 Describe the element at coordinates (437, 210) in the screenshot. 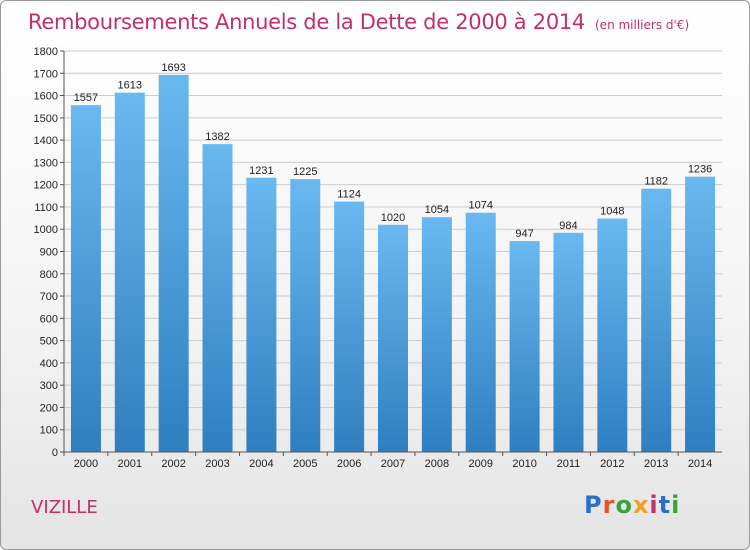

I see `value-label-2008: 1054` at that location.